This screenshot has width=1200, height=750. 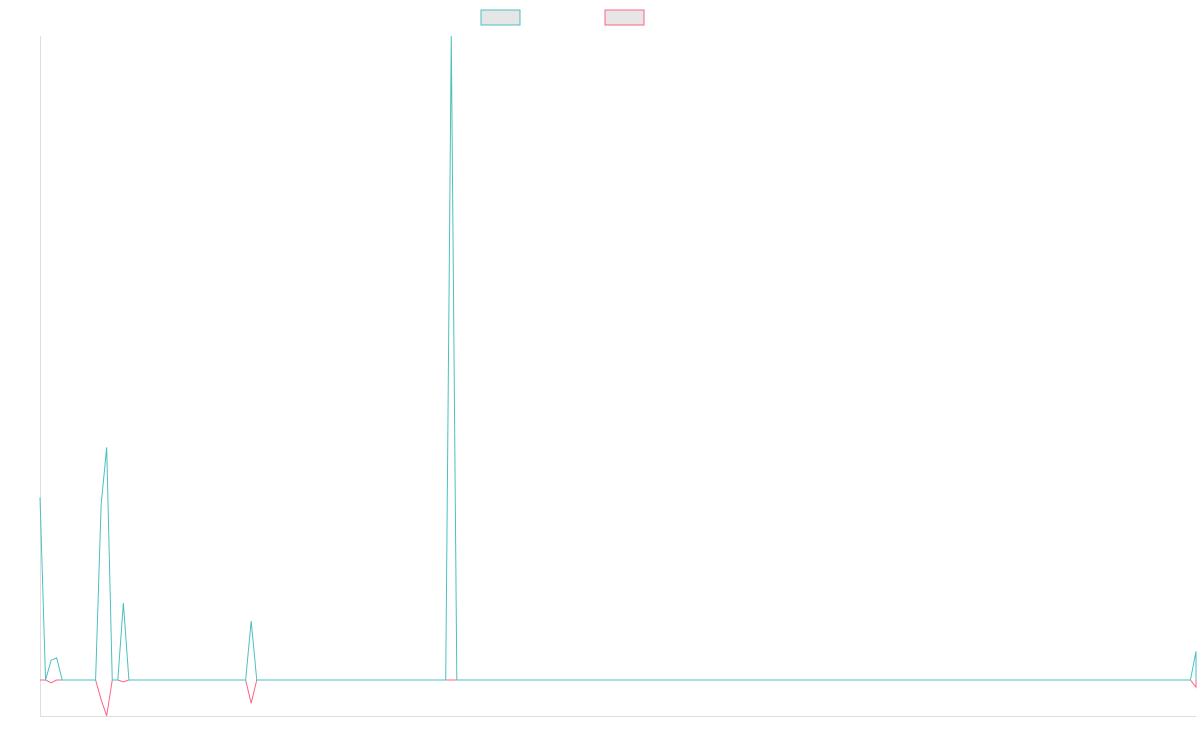 I want to click on legend, so click(x=562, y=17).